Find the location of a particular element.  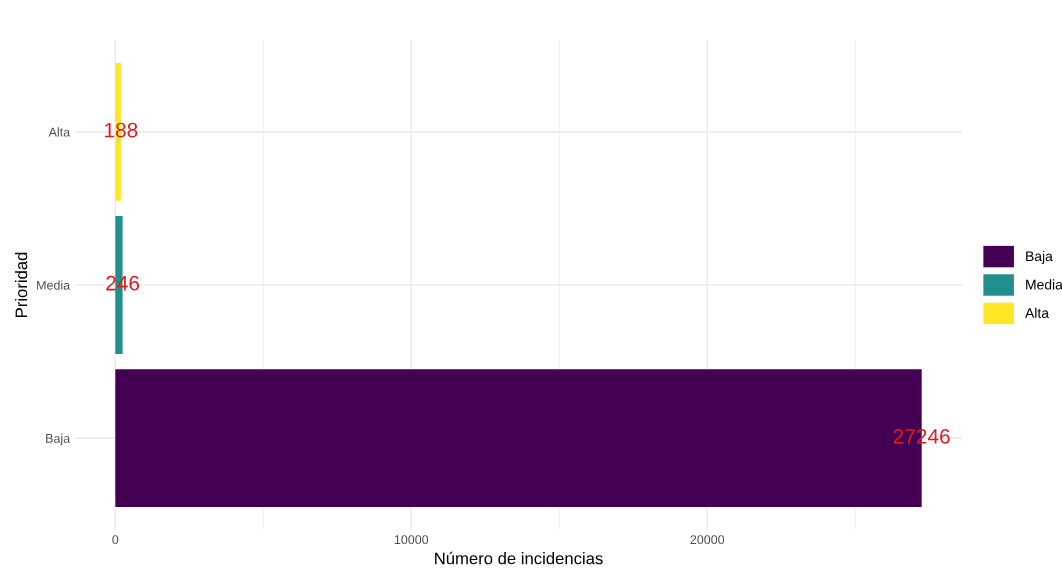

y-axis-title: Prioridad is located at coordinates (21, 284).